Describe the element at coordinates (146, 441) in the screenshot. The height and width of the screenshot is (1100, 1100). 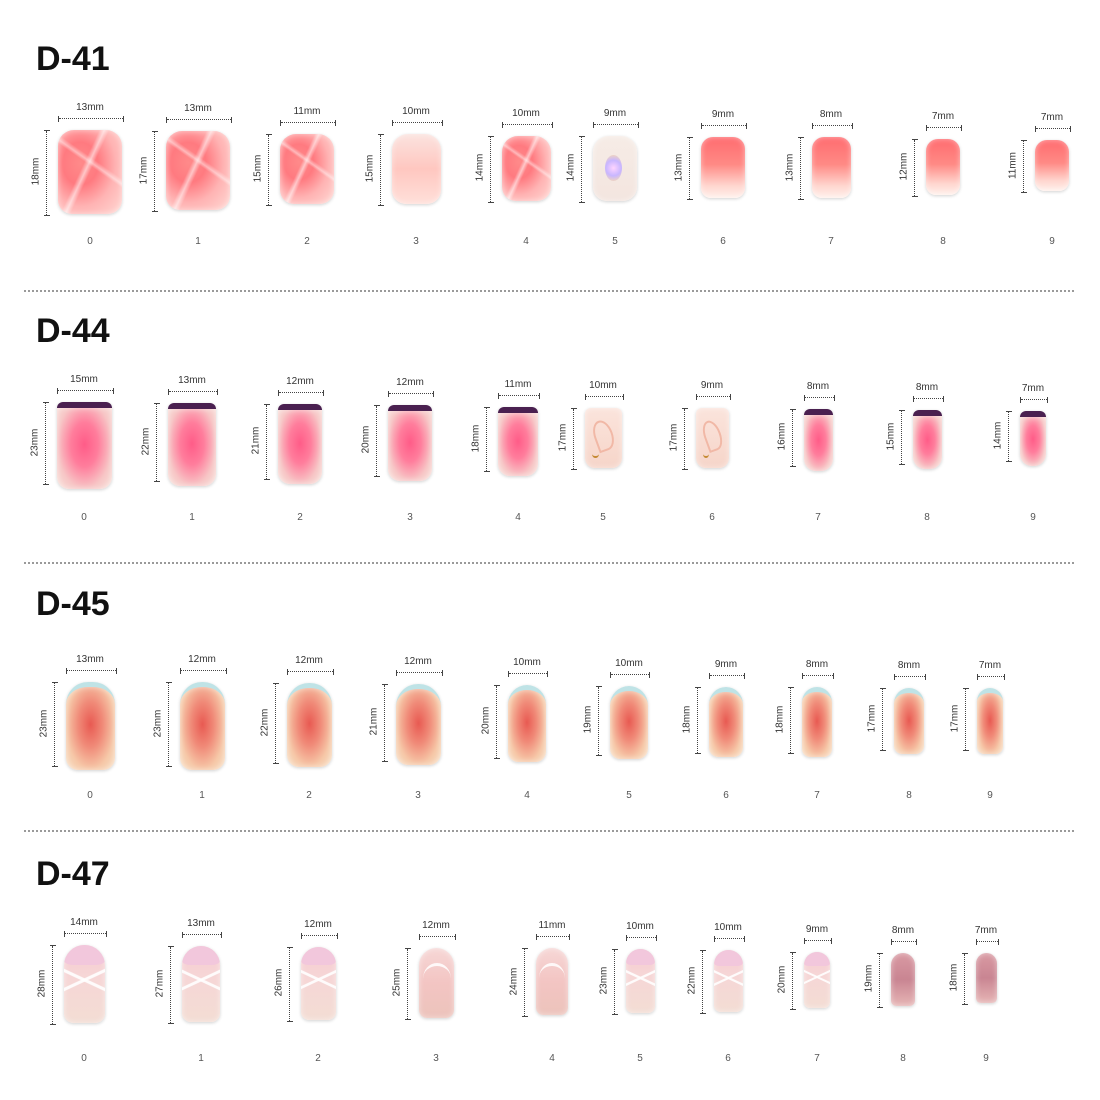
I see `height-label: 22mm` at that location.